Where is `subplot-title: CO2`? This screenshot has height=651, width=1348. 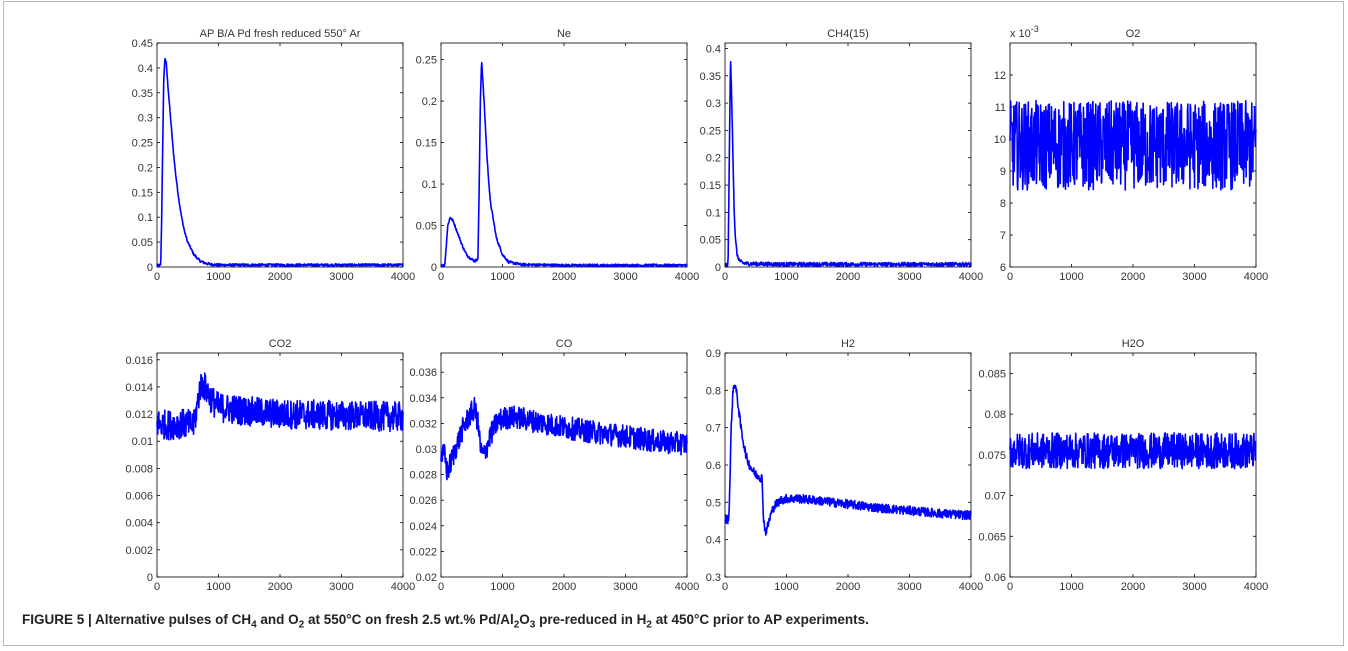
subplot-title: CO2 is located at coordinates (280, 344).